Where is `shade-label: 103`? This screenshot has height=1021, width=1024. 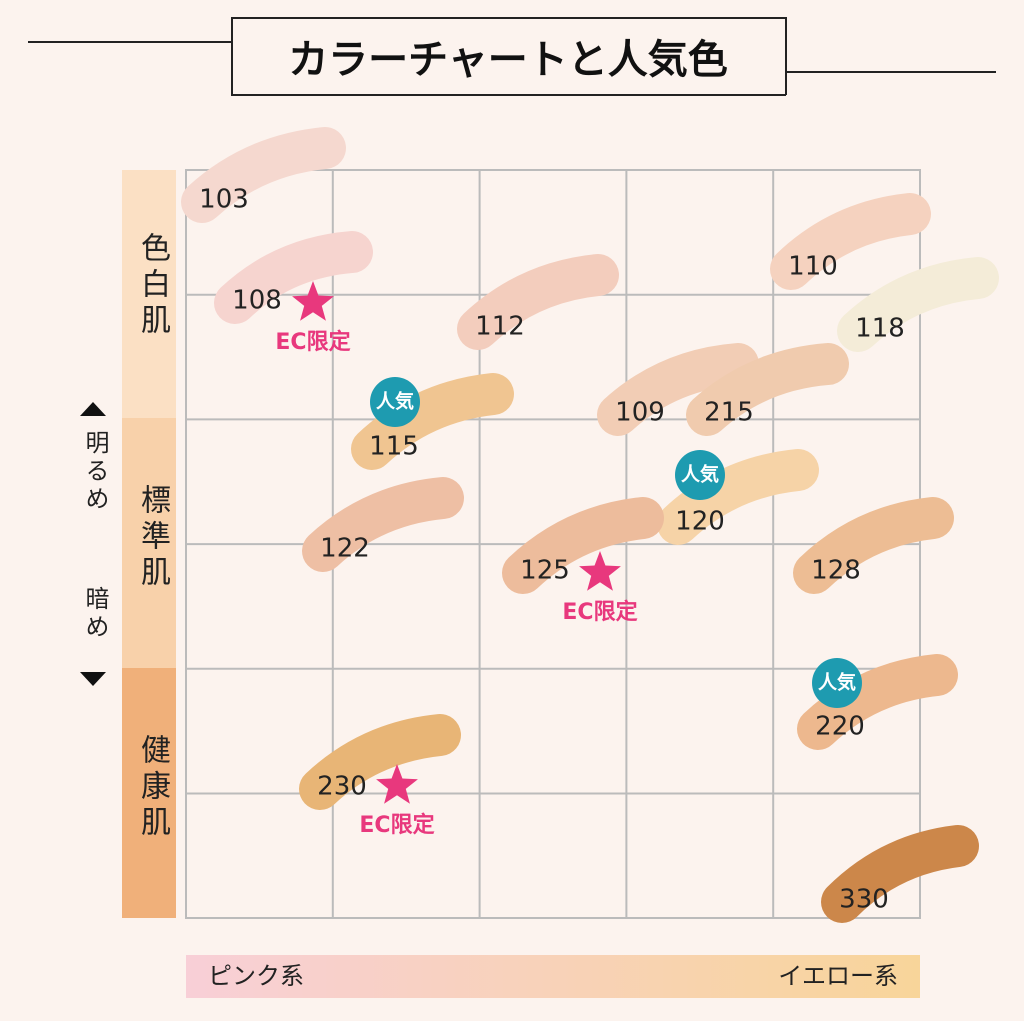
shade-label: 103 is located at coordinates (224, 200).